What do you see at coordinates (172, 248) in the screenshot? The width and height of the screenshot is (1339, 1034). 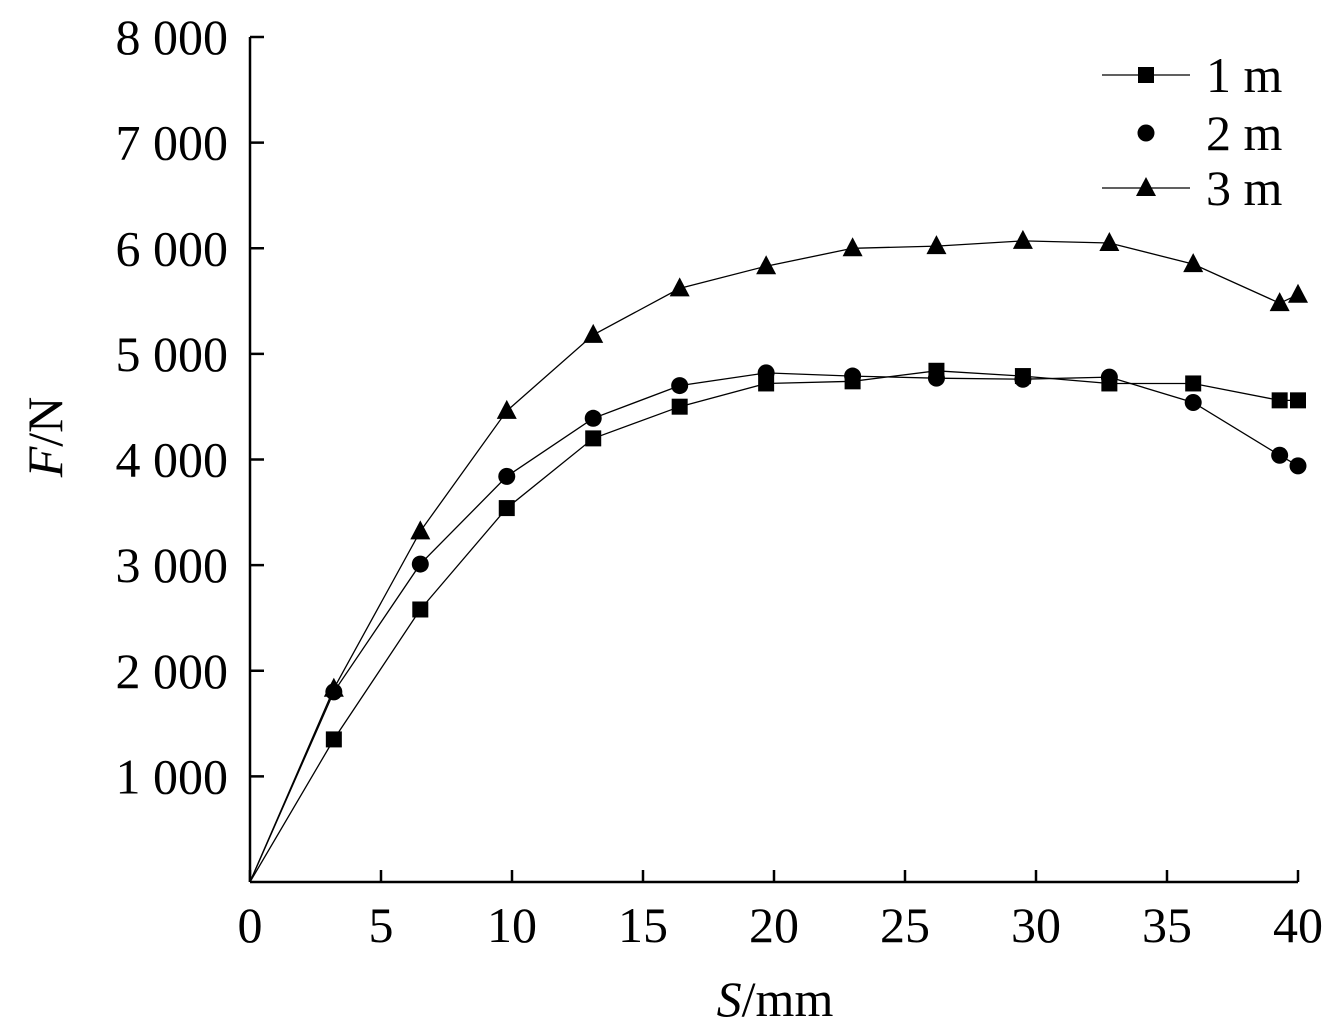 I see `y-tick-label: 6 000` at bounding box center [172, 248].